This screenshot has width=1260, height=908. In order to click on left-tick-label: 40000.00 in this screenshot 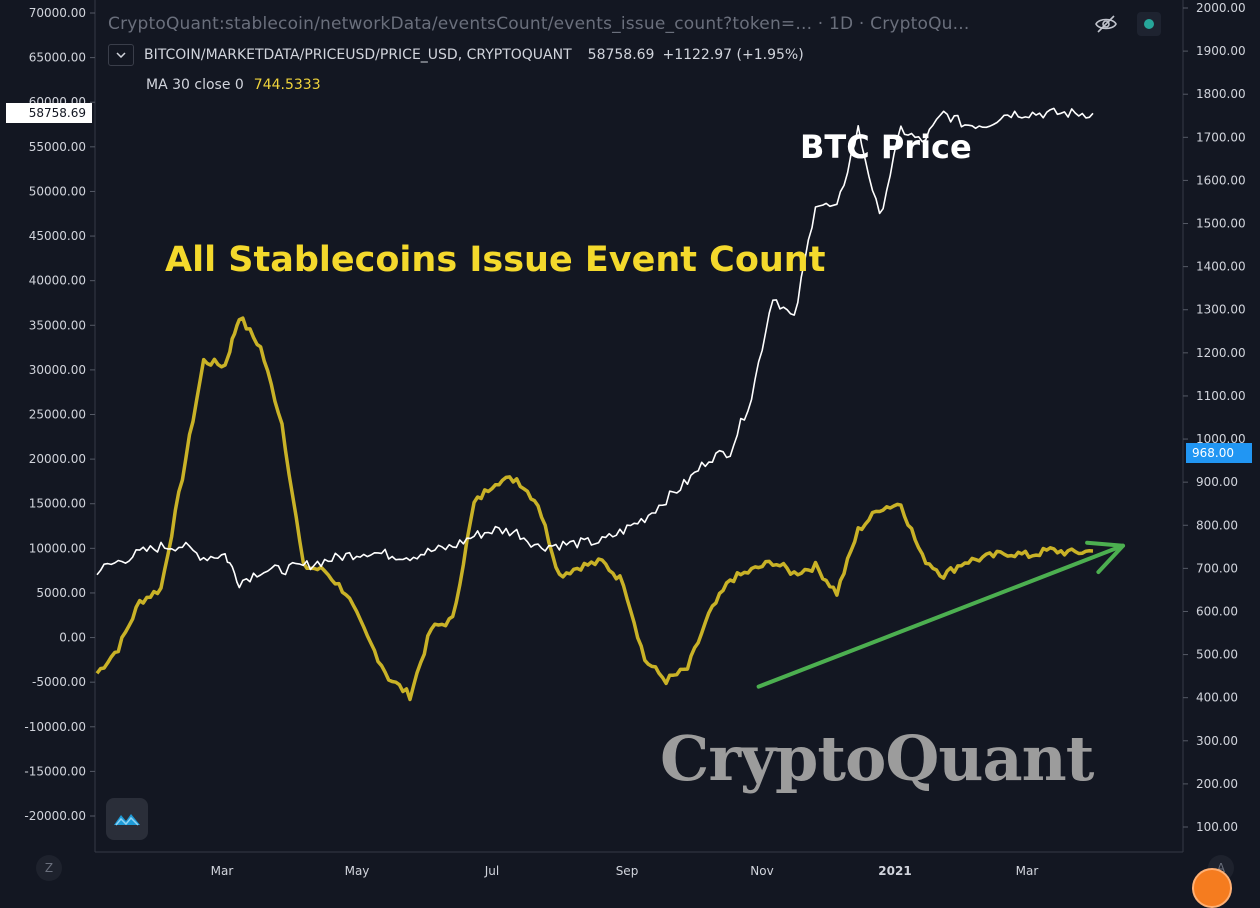, I will do `click(57, 281)`.